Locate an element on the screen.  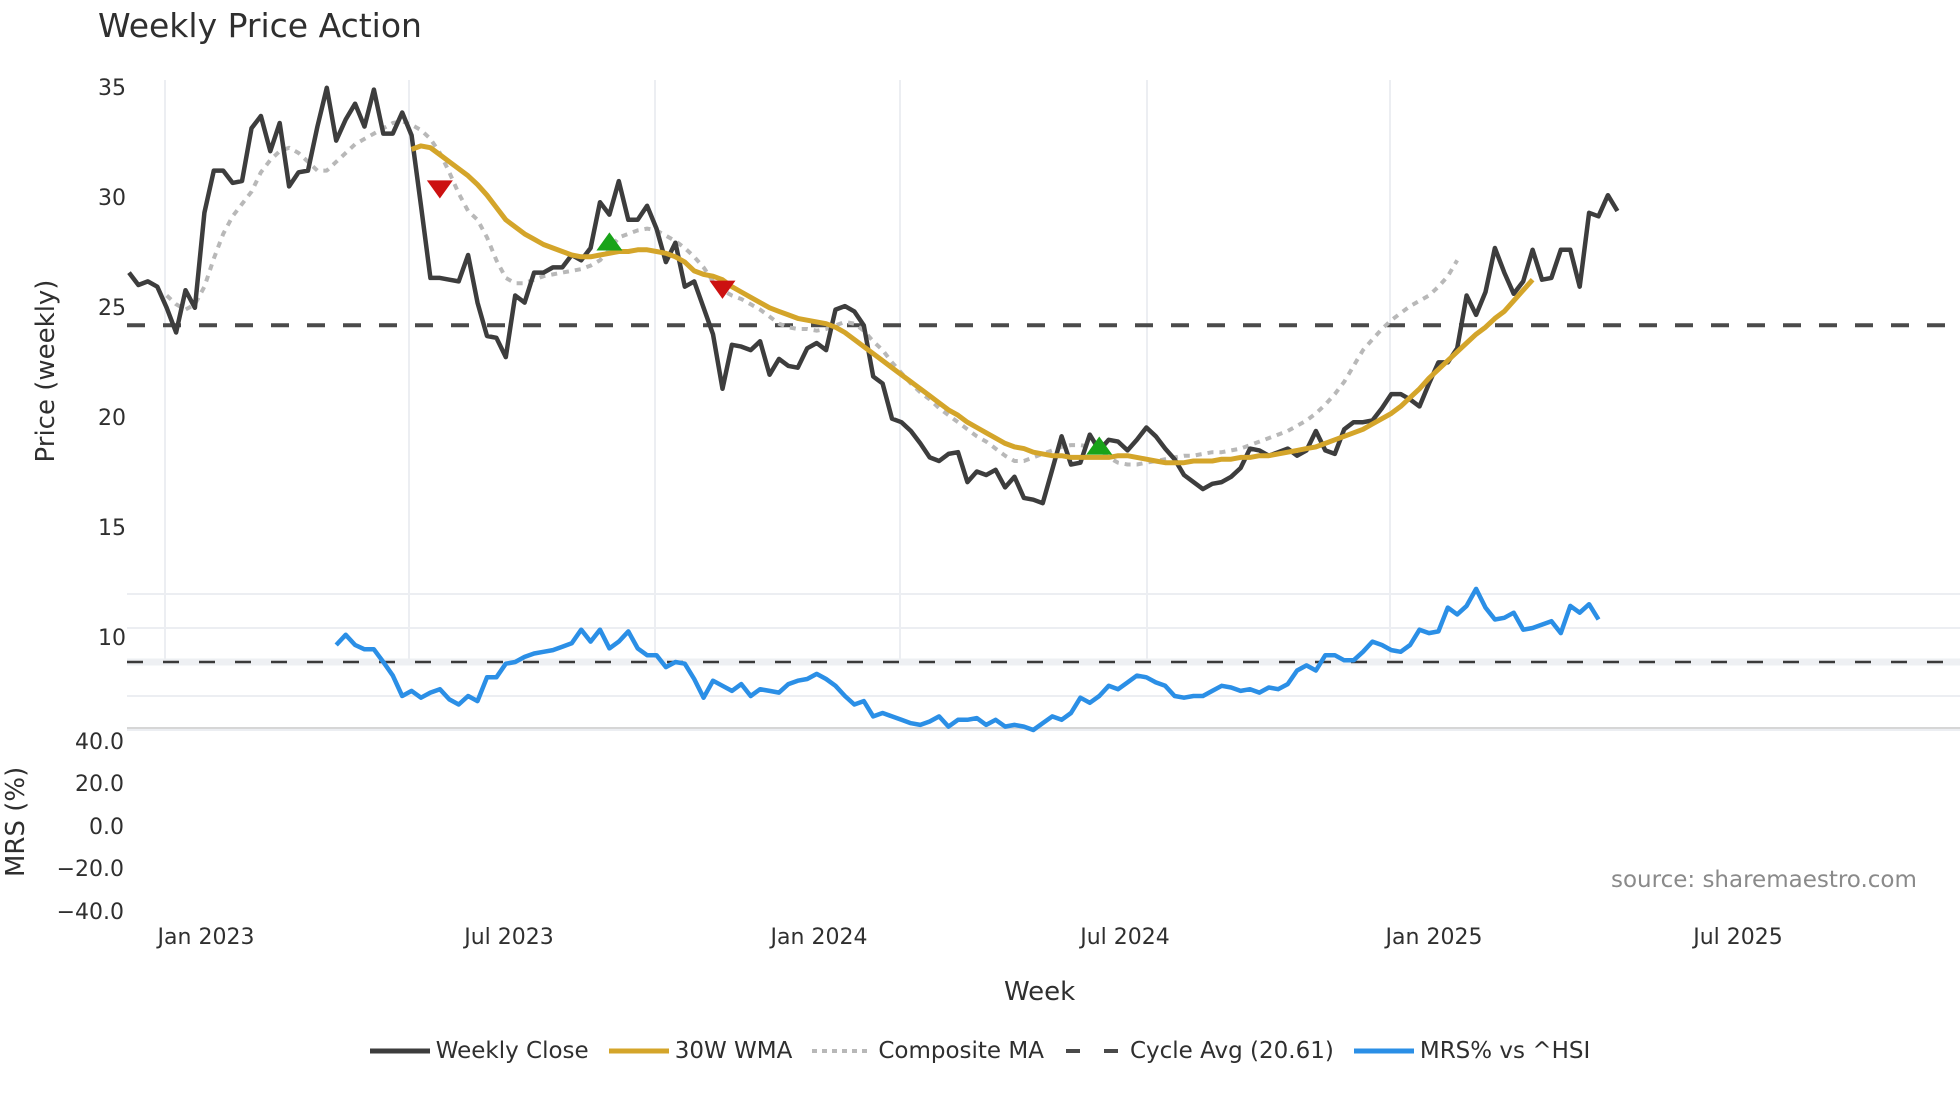
mrs-ytick-neg40: −40.0 is located at coordinates (90, 912).